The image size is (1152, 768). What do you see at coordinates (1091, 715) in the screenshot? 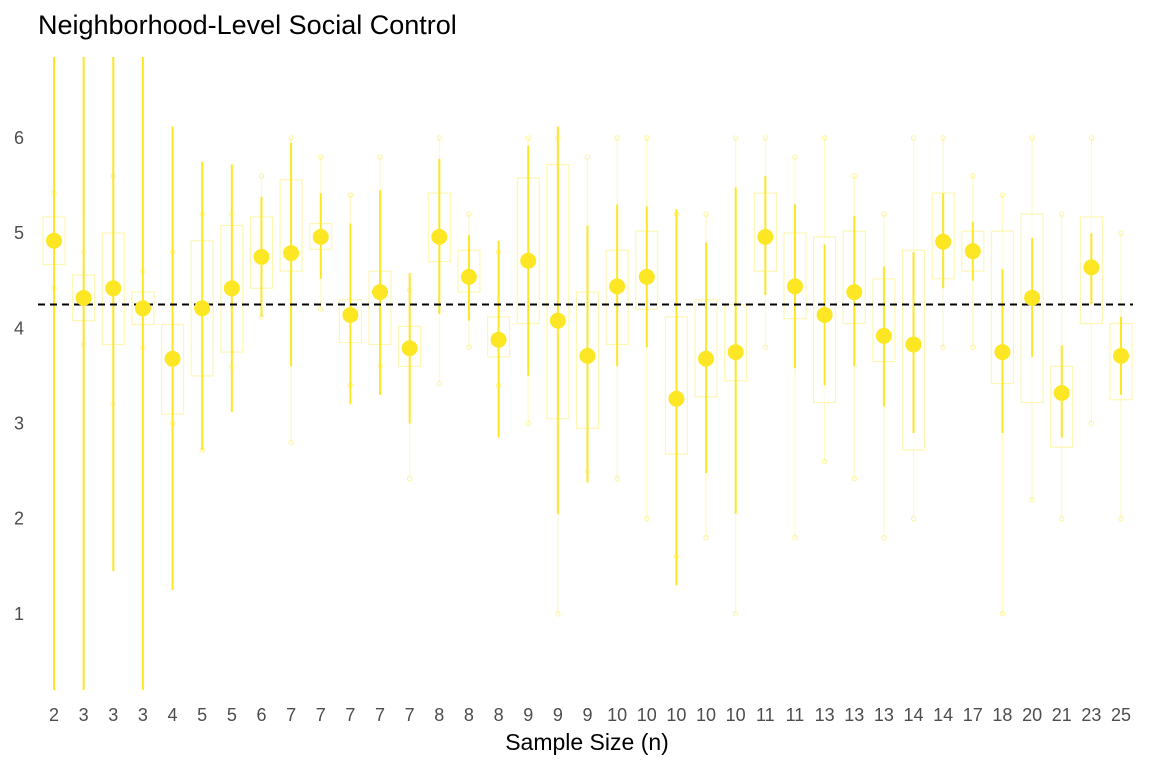
I see `x-tick-label: 23` at bounding box center [1091, 715].